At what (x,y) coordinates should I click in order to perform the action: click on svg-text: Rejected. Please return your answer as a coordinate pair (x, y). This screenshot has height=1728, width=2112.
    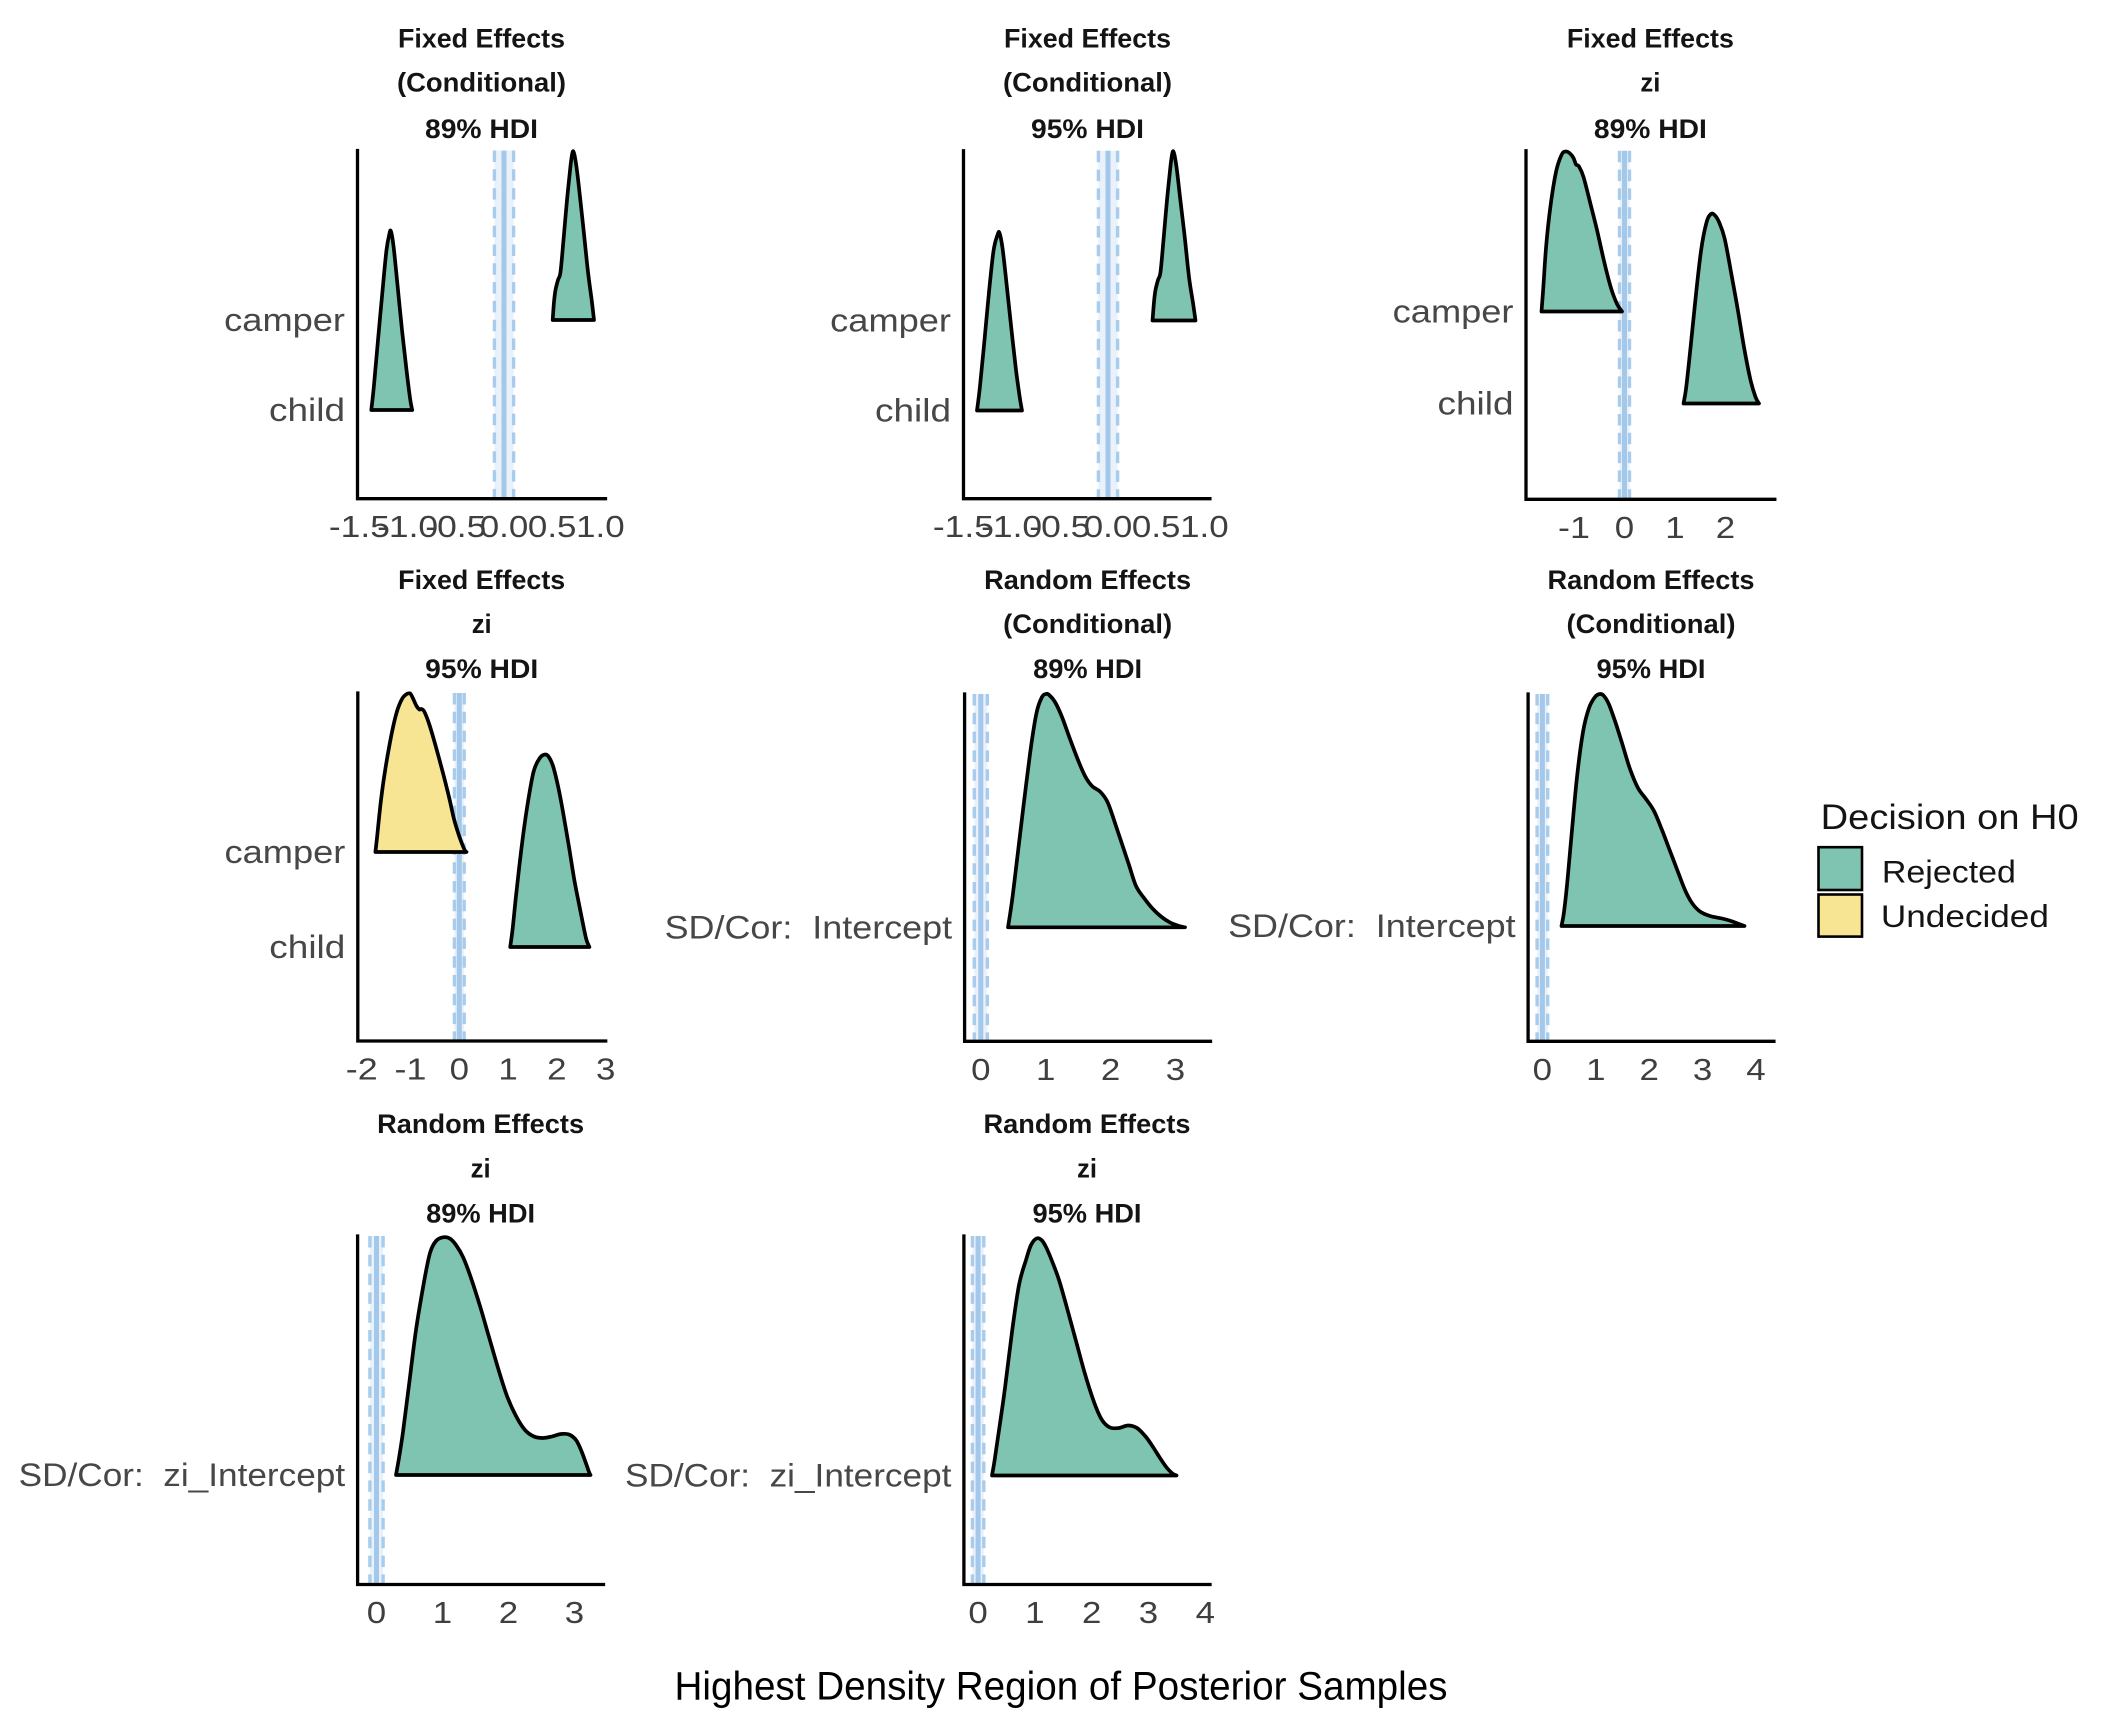
    Looking at the image, I should click on (1949, 871).